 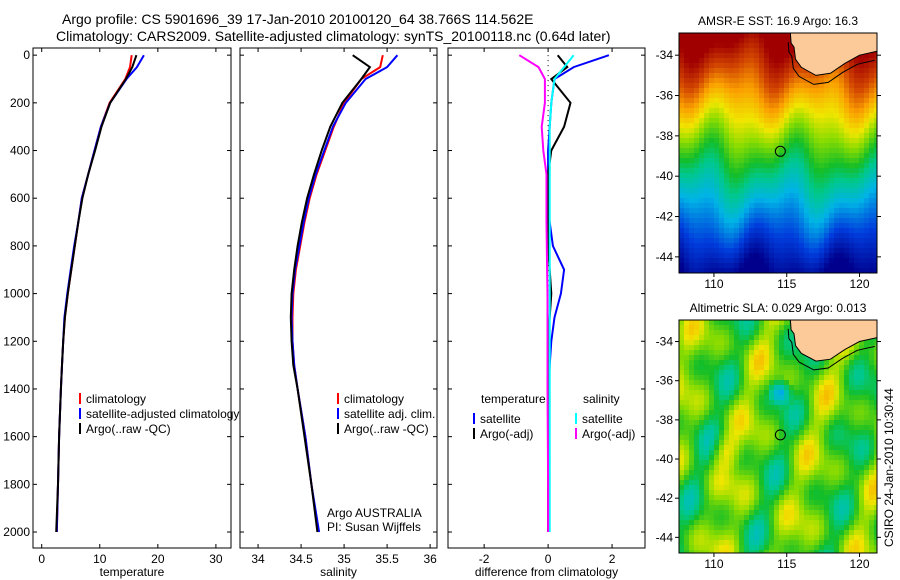 I want to click on y-tick-label: -44, so click(x=665, y=537).